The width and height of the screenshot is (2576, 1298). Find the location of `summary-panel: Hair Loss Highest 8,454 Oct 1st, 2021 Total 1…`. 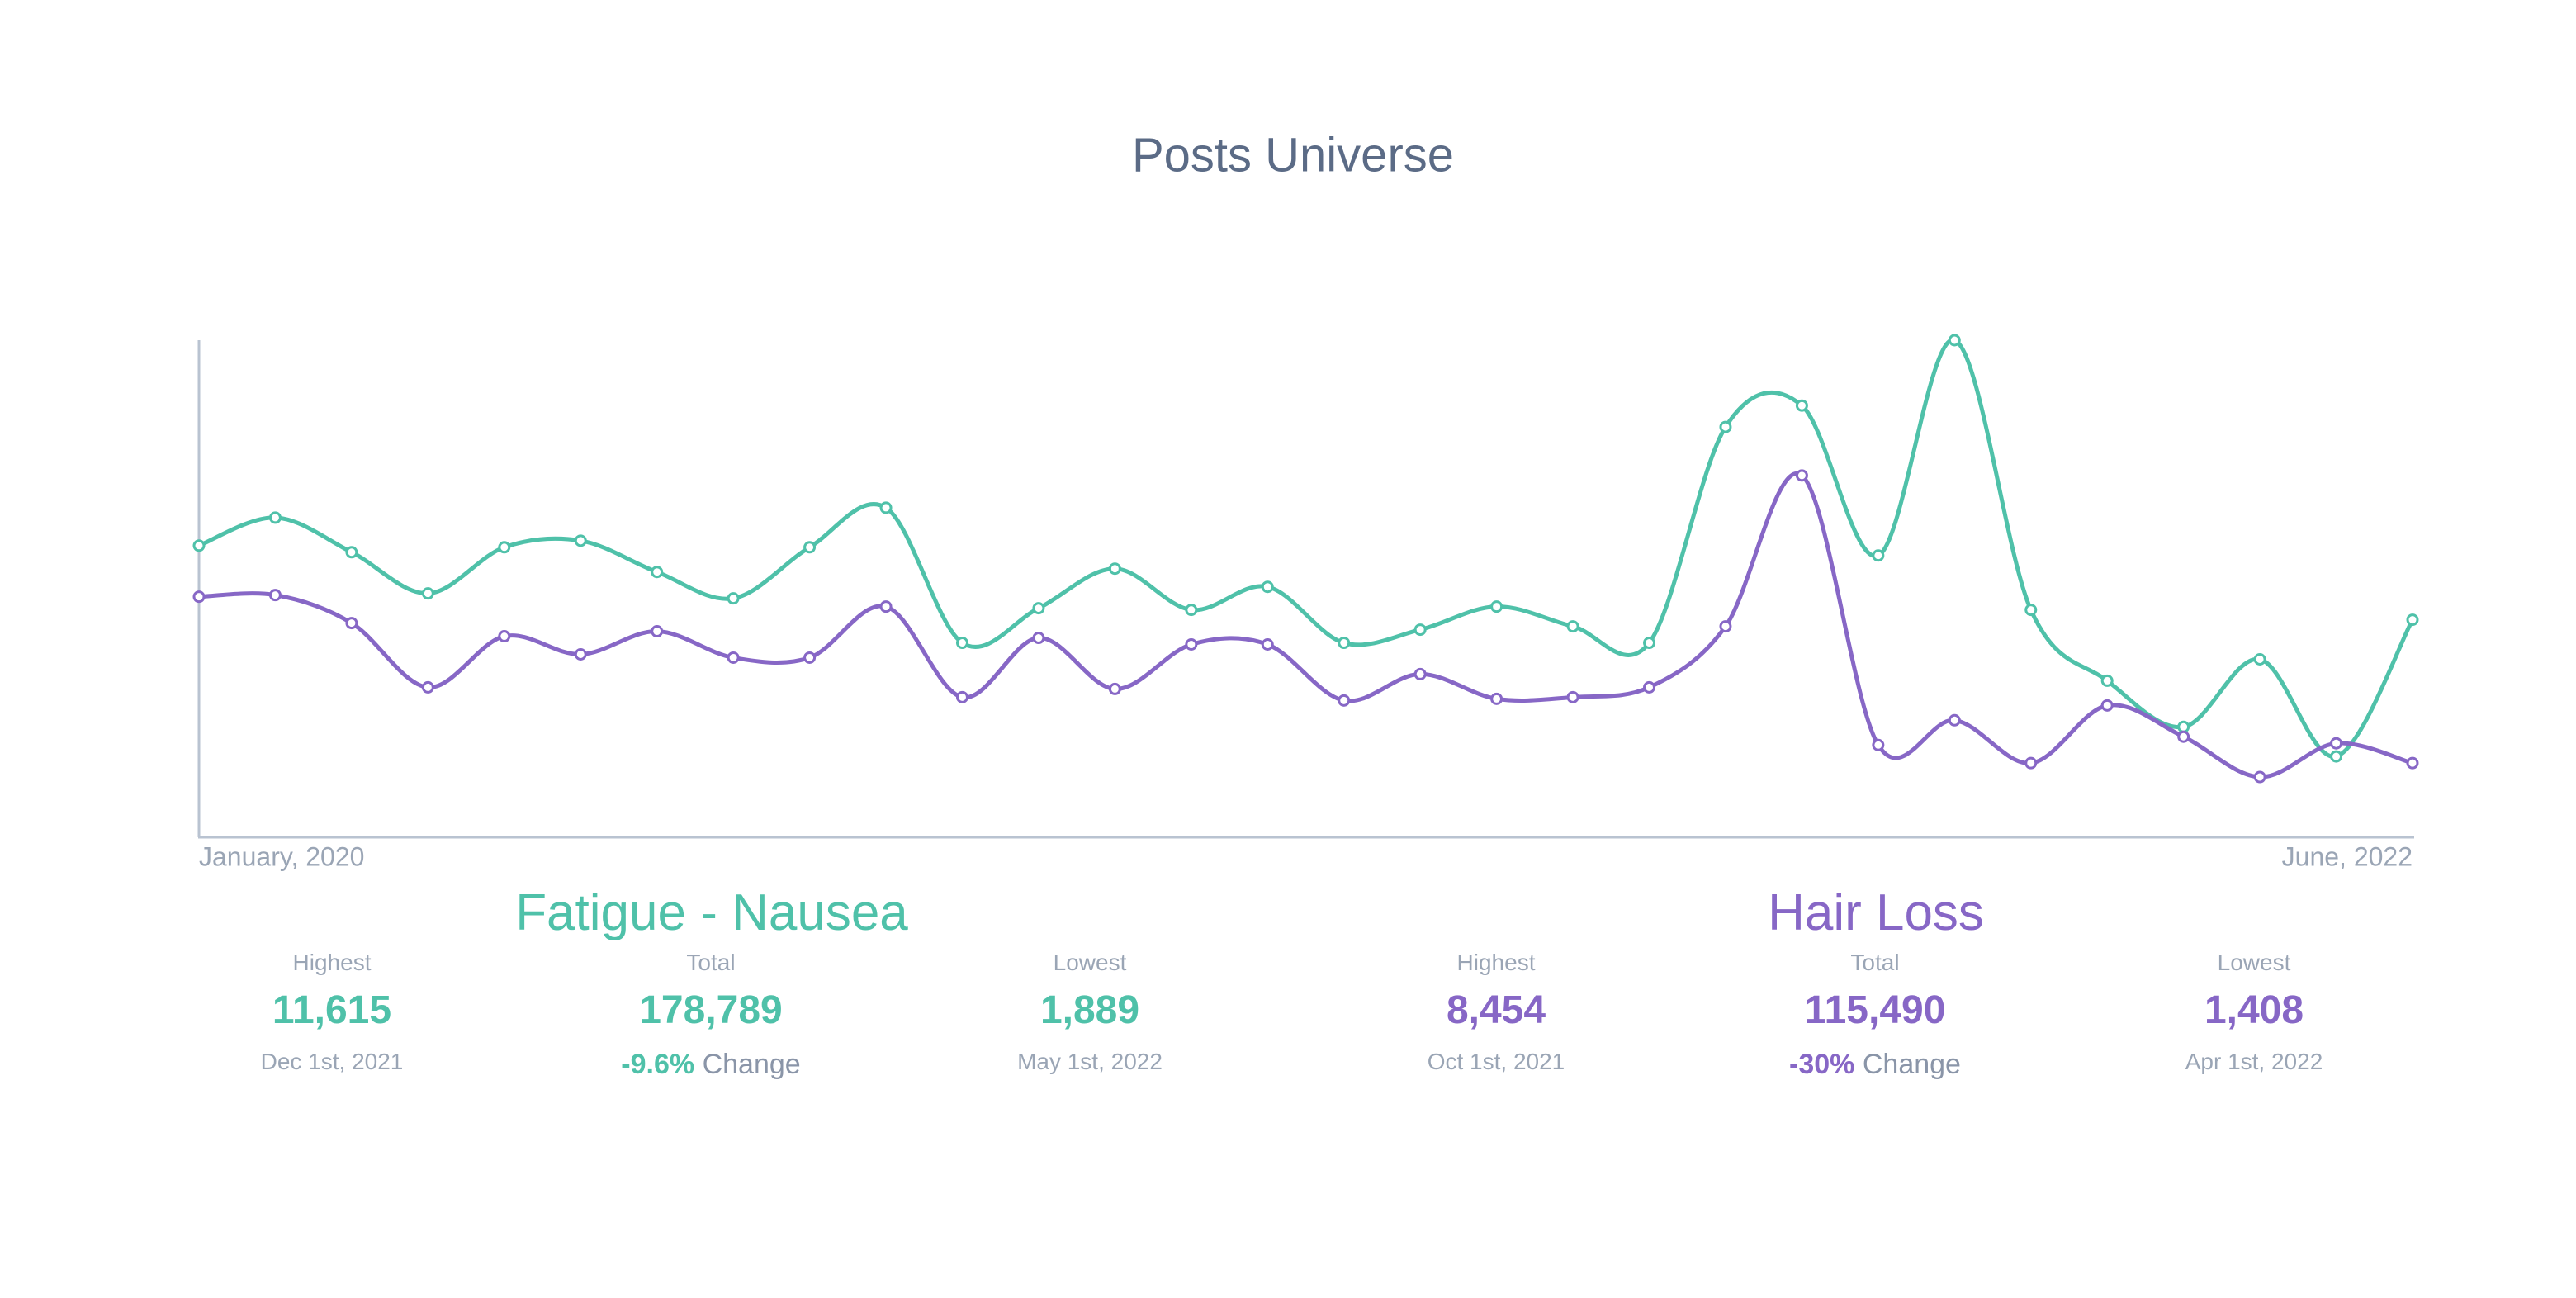

summary-panel: Hair Loss Highest 8,454 Oct 1st, 2021 Total 1… is located at coordinates (1876, 1003).